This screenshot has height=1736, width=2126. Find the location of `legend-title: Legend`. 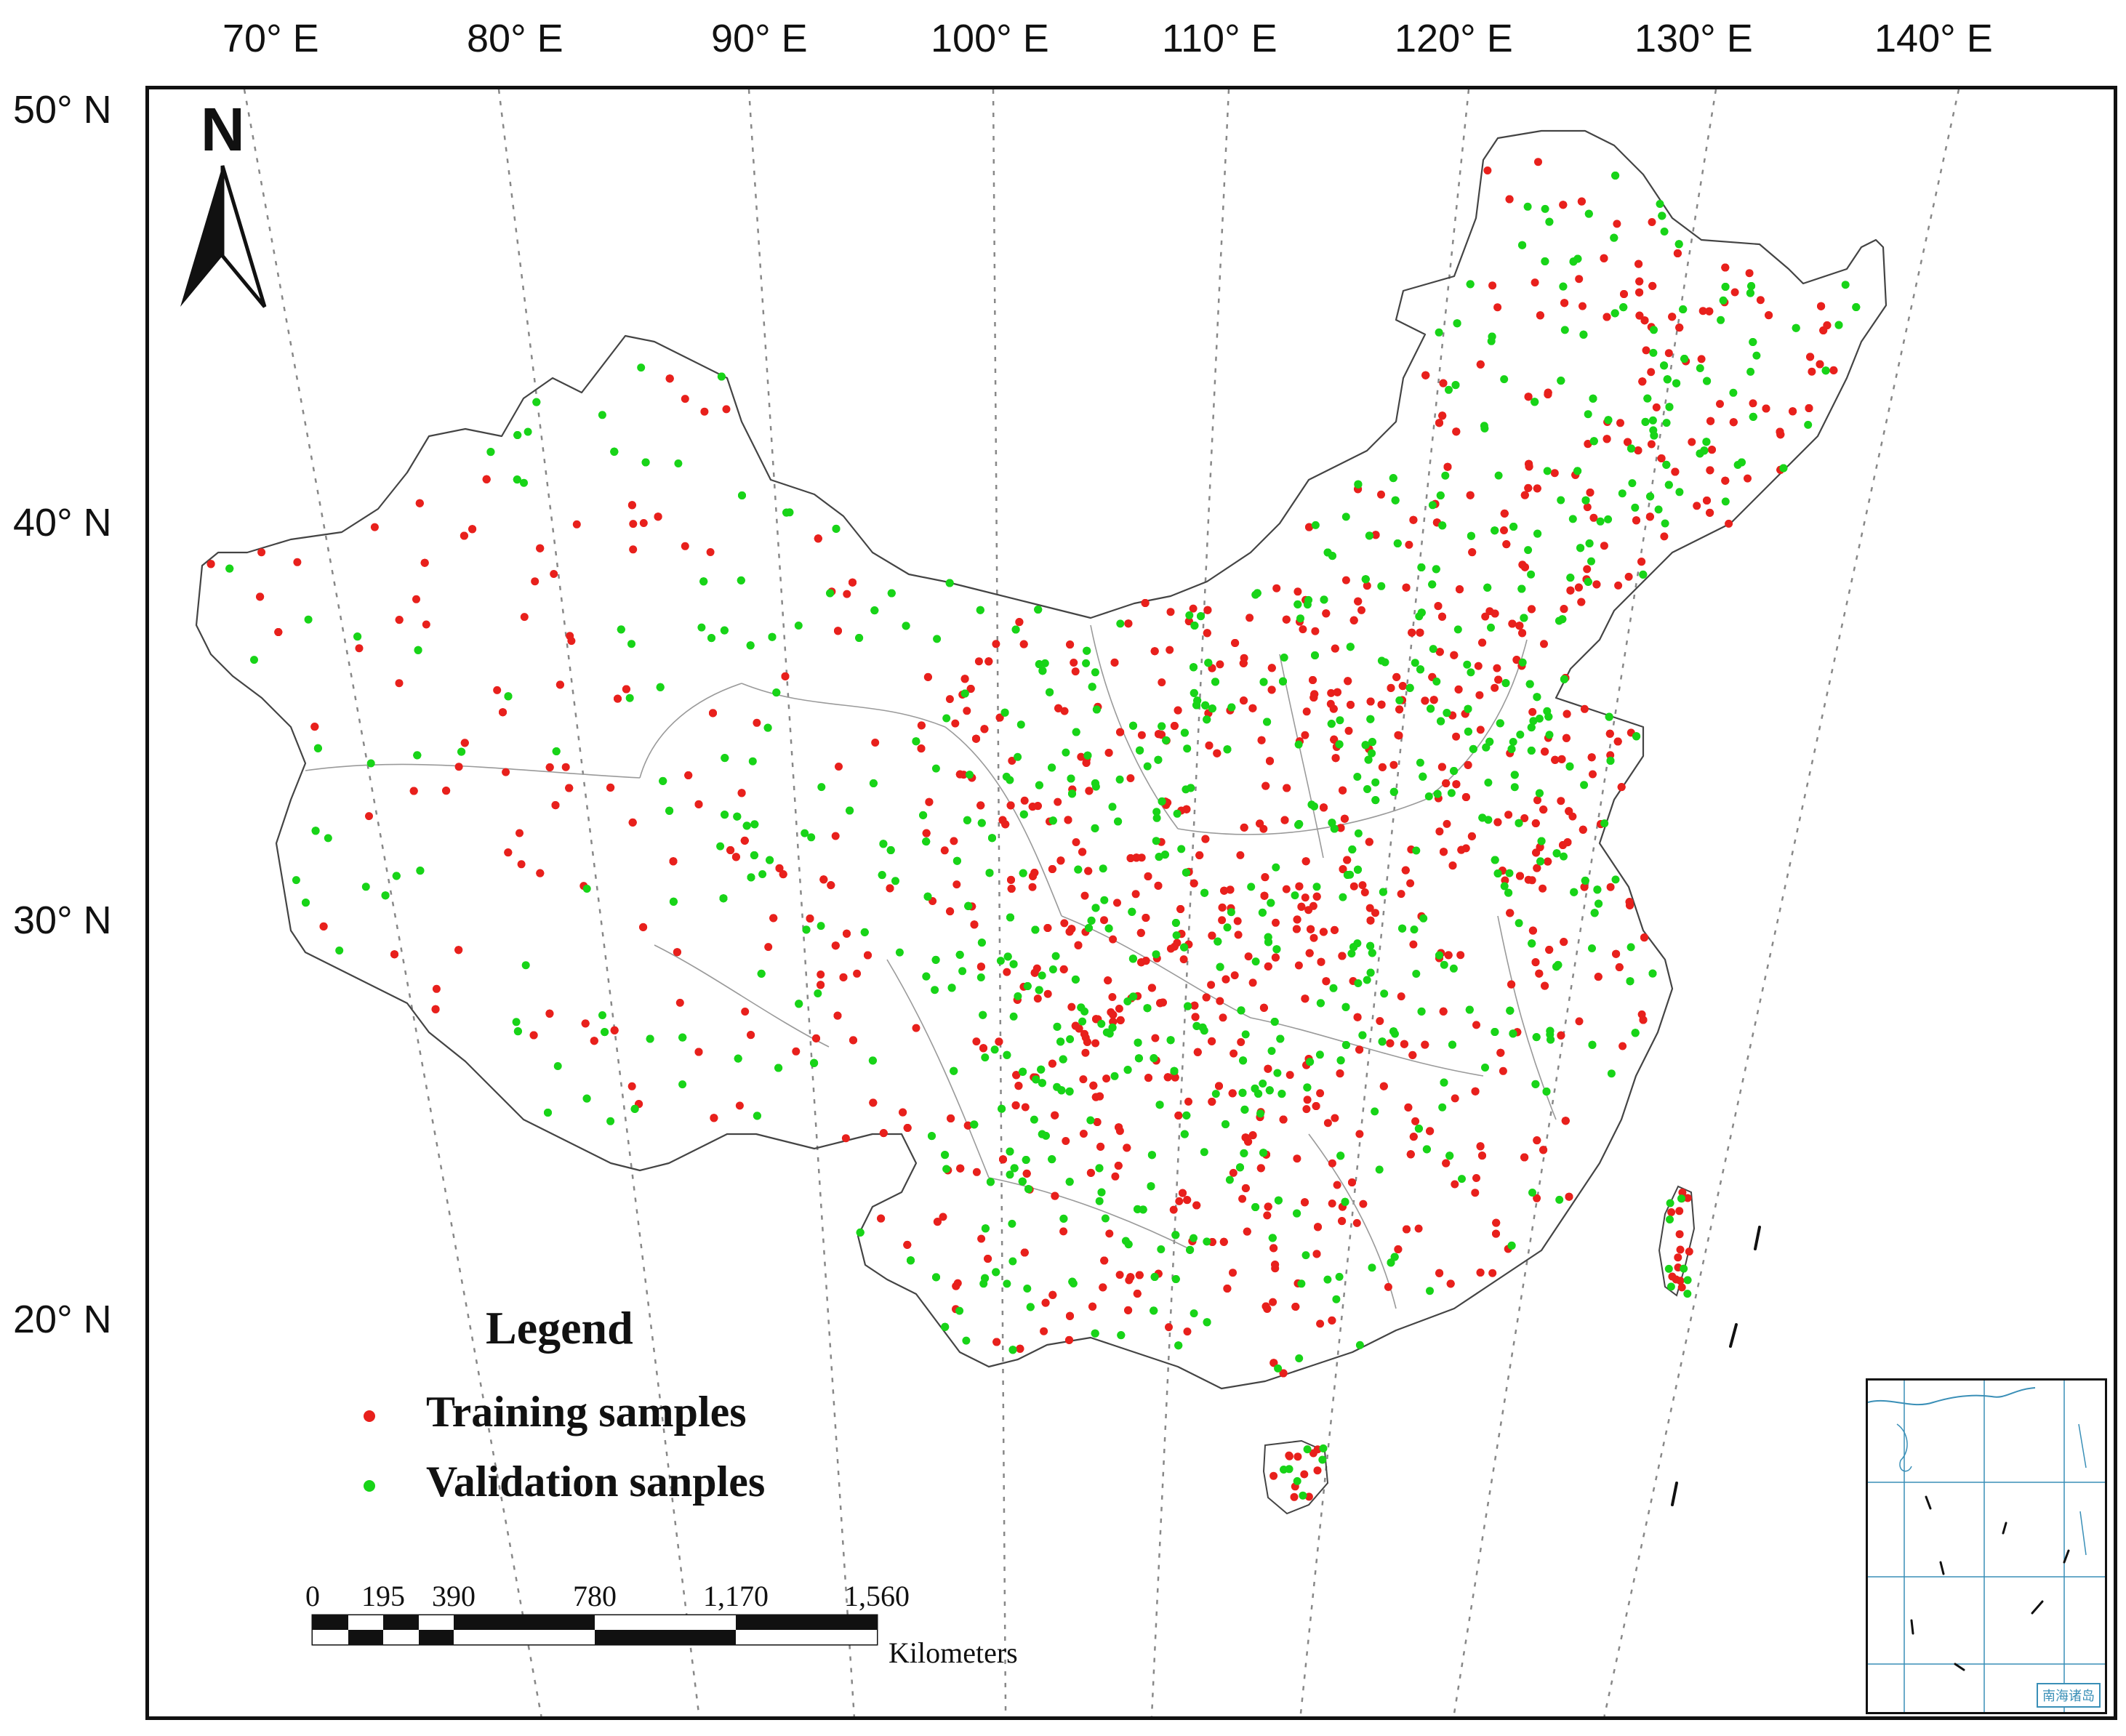

legend-title: Legend is located at coordinates (559, 1328).